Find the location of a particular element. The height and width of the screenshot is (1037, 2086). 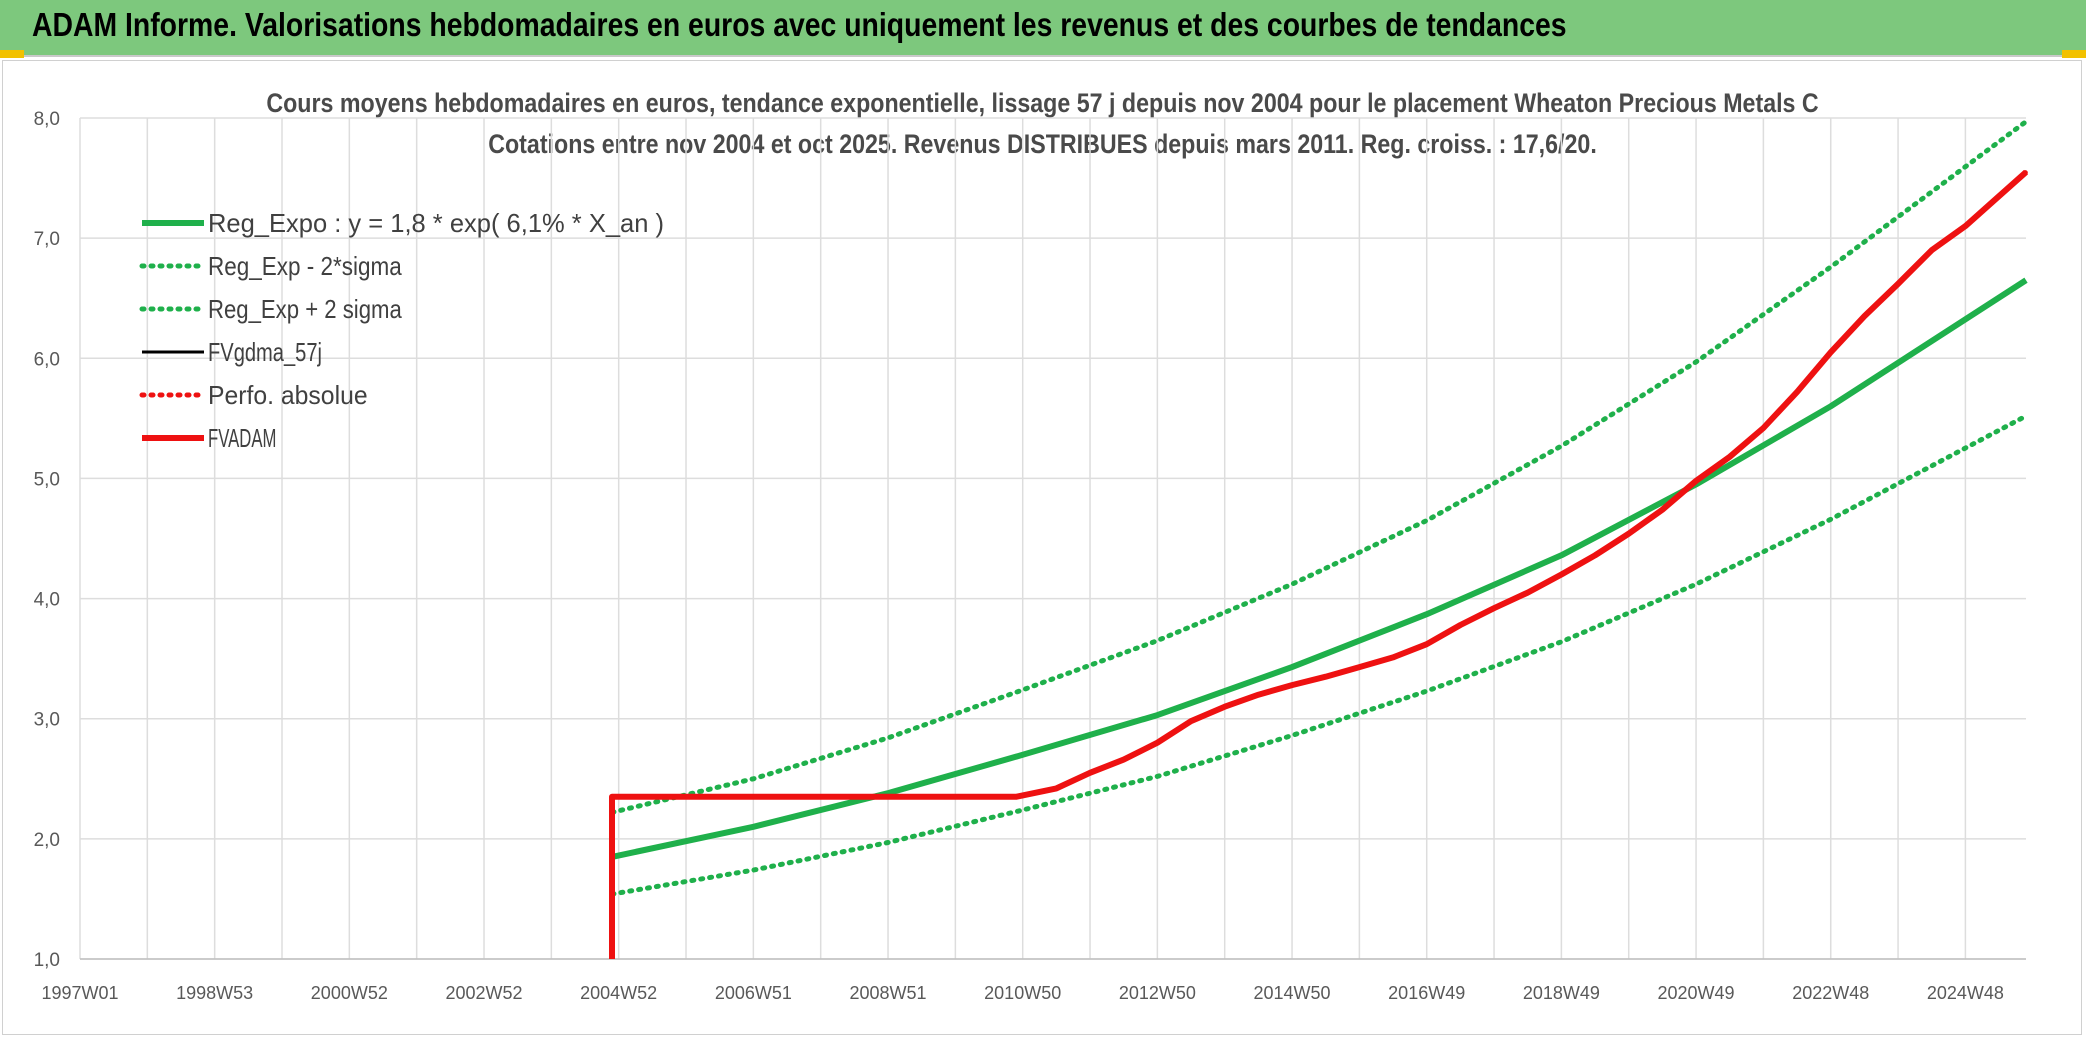

x-tick-label: 2004W52 is located at coordinates (618, 993).